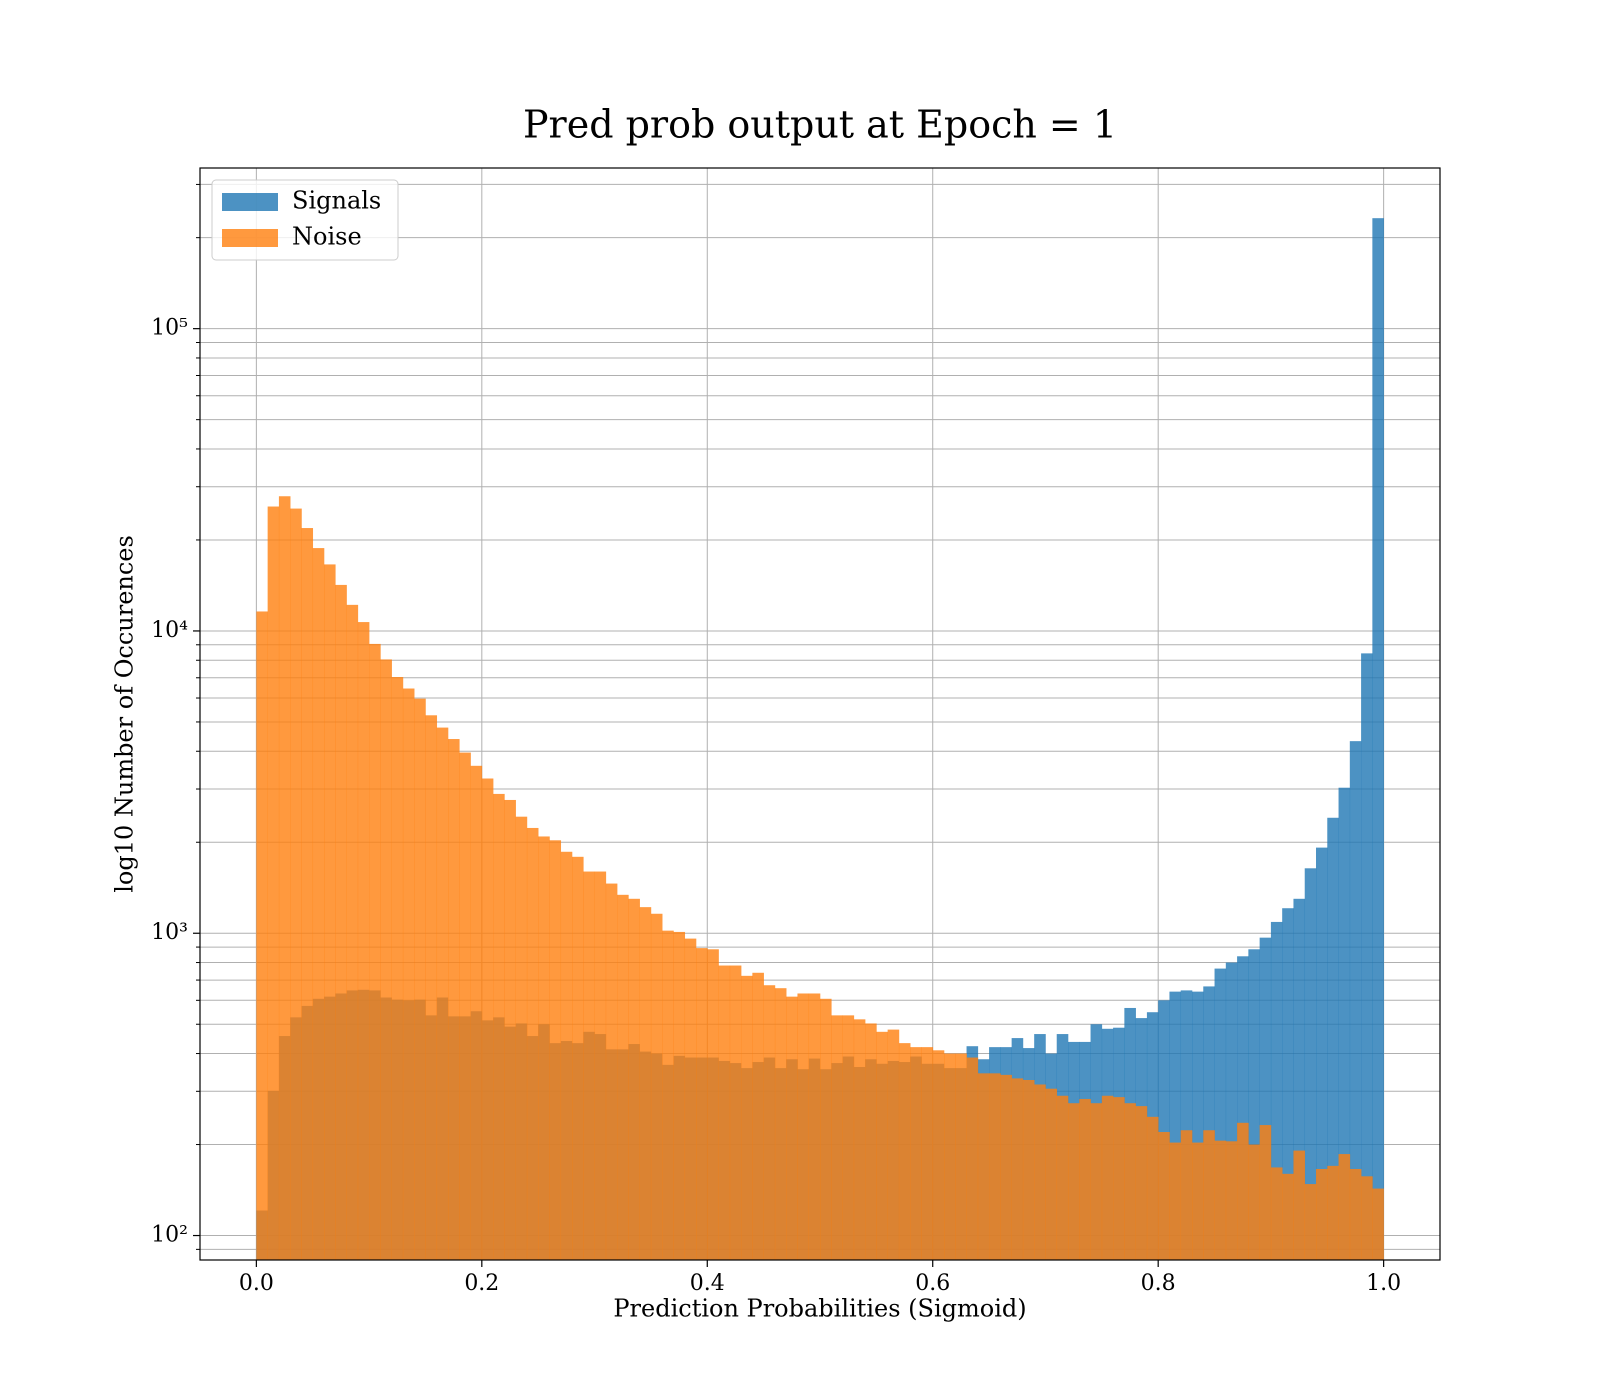 Image resolution: width=1600 pixels, height=1400 pixels. What do you see at coordinates (125, 714) in the screenshot?
I see `y-axis-label: log10 Number of Occurences` at bounding box center [125, 714].